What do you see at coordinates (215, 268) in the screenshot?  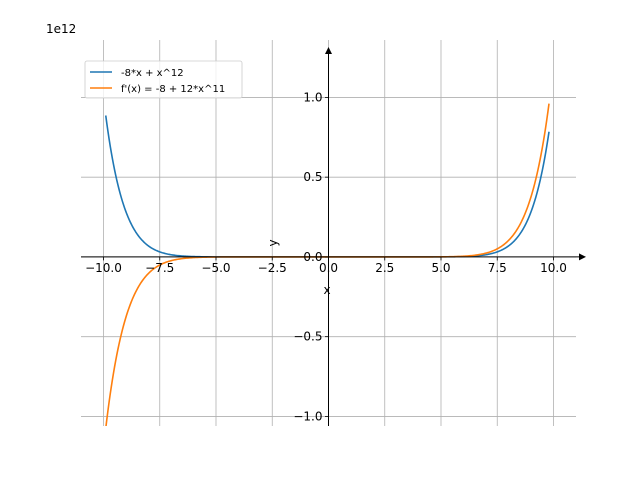 I see `x-tick-label: −5.0` at bounding box center [215, 268].